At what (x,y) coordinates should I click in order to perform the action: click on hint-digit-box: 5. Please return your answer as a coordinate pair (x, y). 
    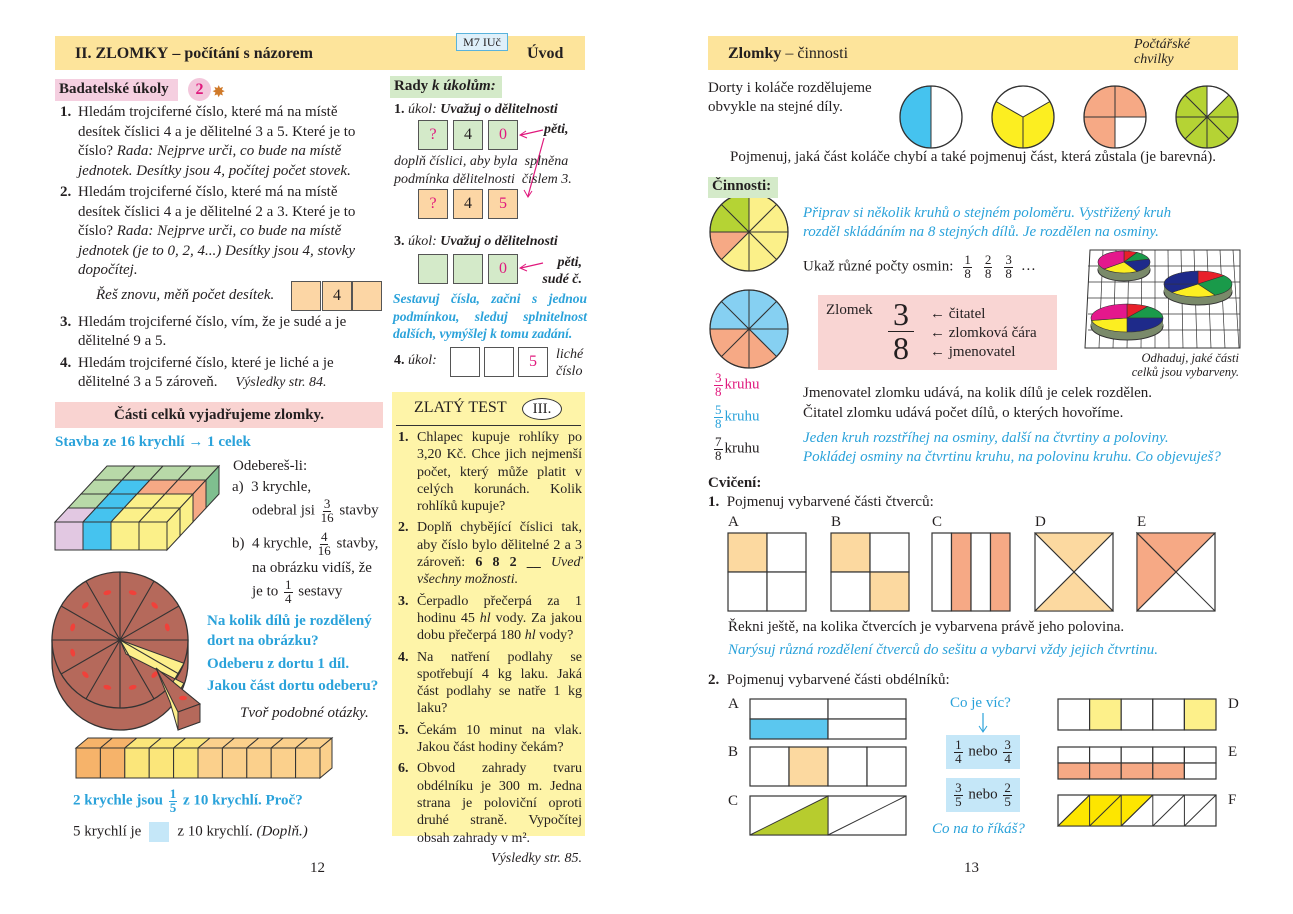
    Looking at the image, I should click on (503, 204).